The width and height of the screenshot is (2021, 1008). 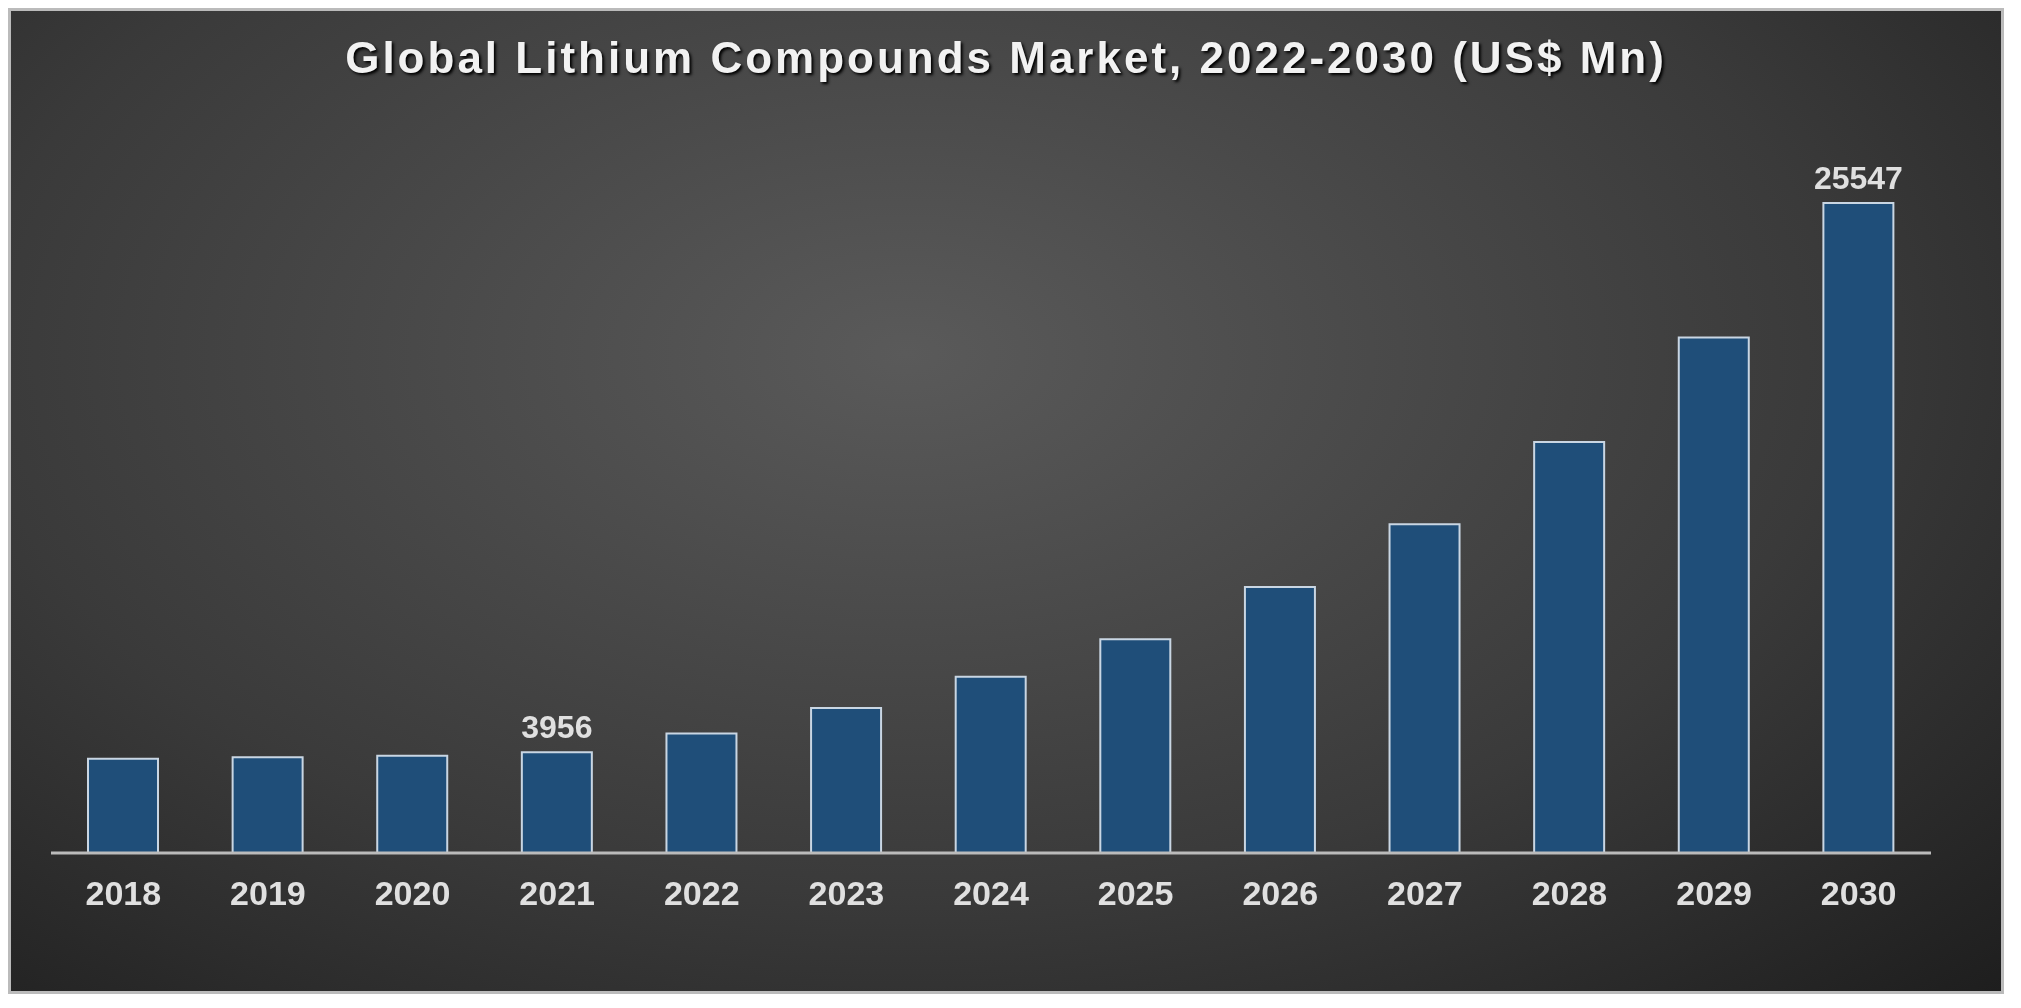 What do you see at coordinates (1006, 57) in the screenshot?
I see `chart-title: Global Lithium Compounds Market, 2022-2030 (US$ Mn)` at bounding box center [1006, 57].